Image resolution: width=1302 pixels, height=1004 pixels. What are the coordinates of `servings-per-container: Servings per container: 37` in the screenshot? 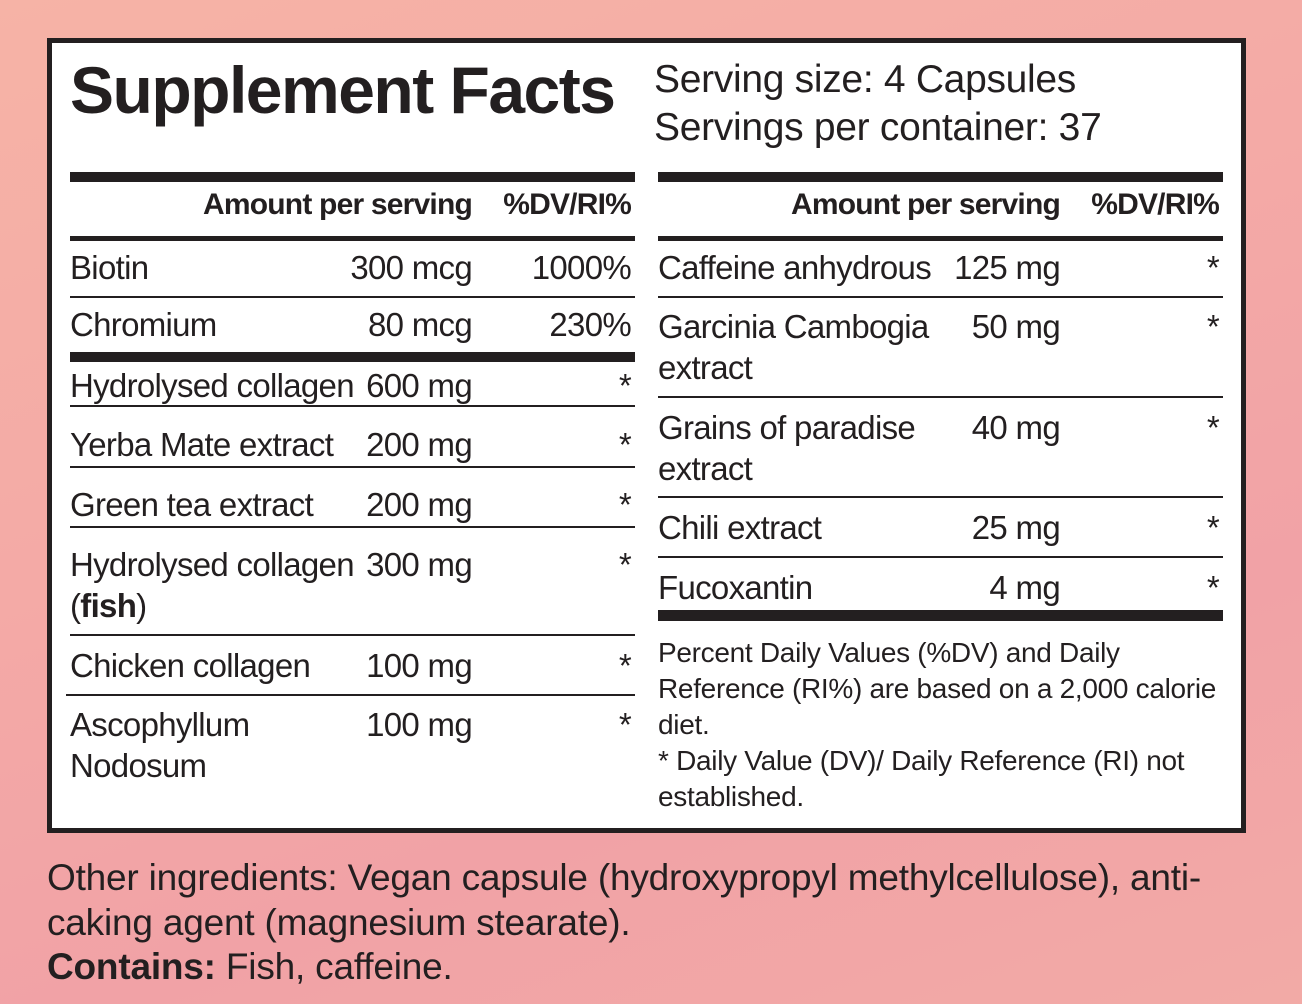 It's located at (878, 127).